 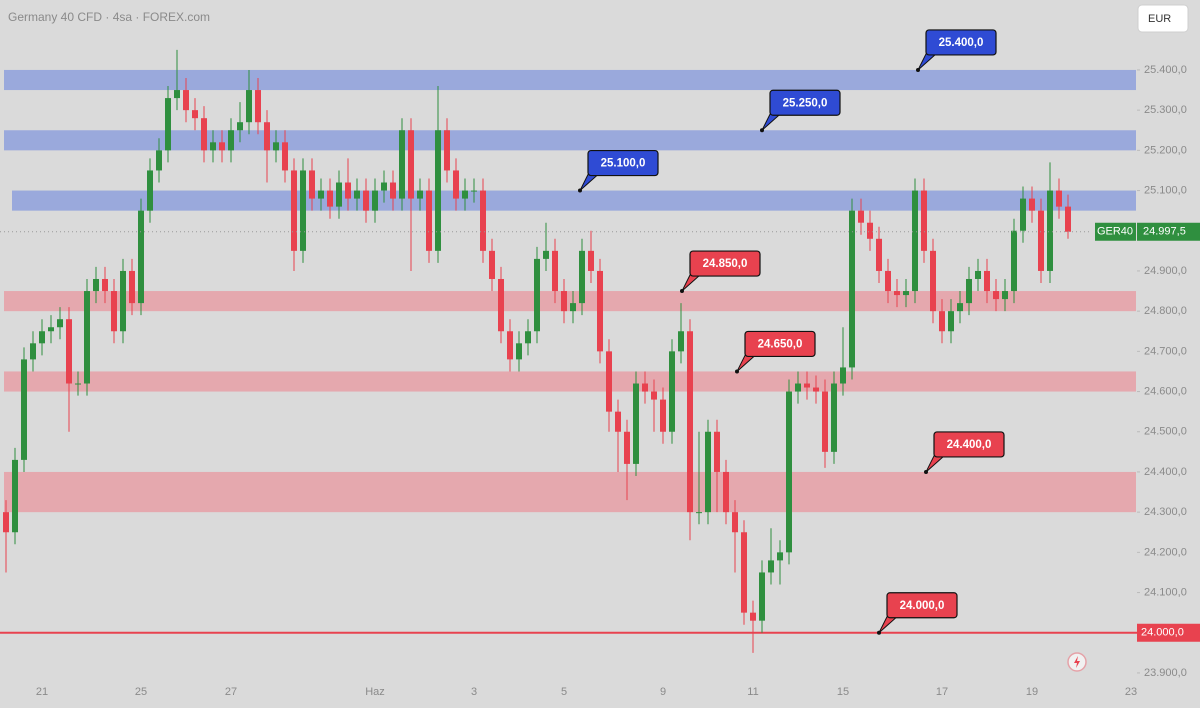 I want to click on y-tick-label: 24.900,0, so click(x=1165, y=271).